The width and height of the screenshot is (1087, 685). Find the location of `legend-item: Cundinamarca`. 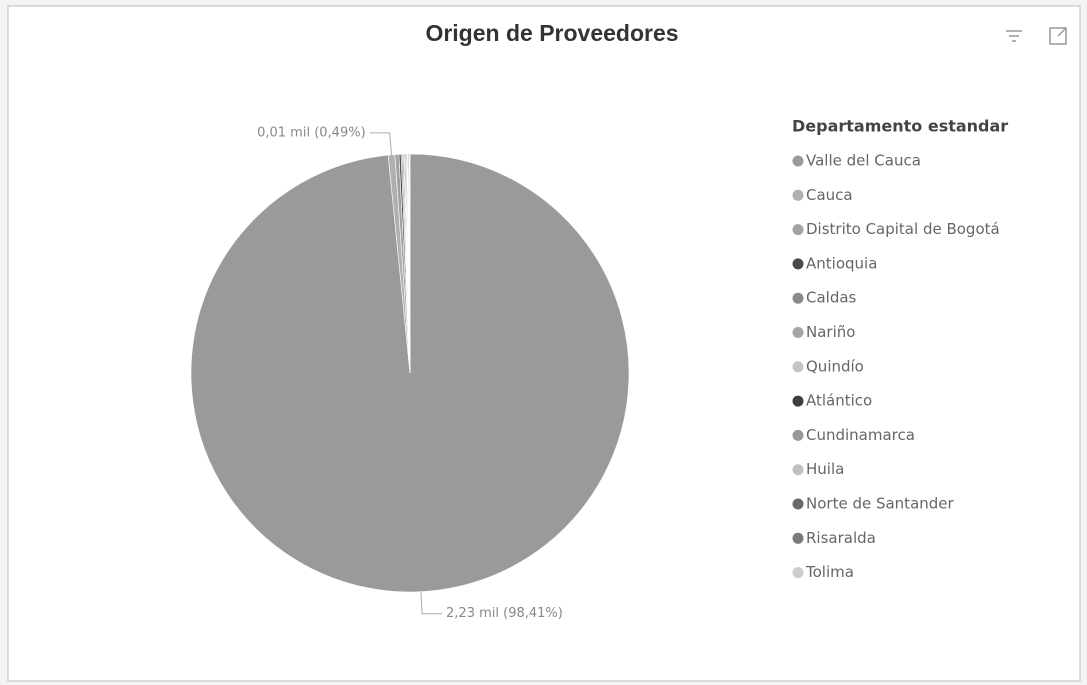

legend-item: Cundinamarca is located at coordinates (860, 435).